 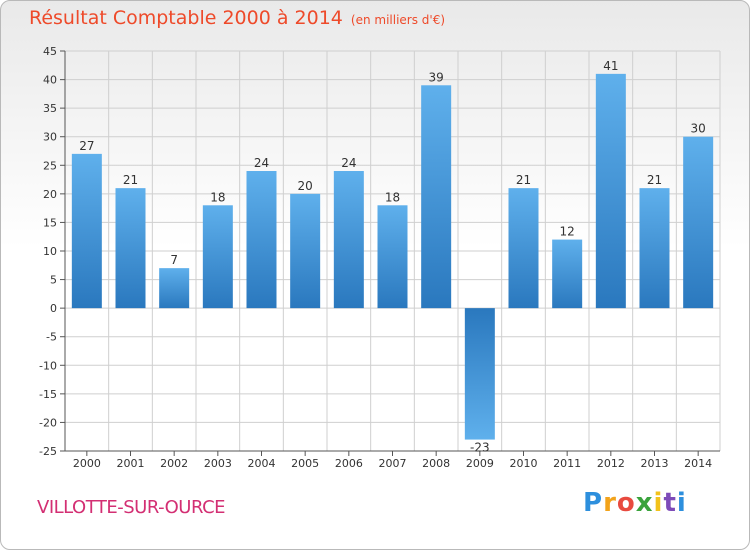 I want to click on y-tick-label: 35, so click(x=50, y=108).